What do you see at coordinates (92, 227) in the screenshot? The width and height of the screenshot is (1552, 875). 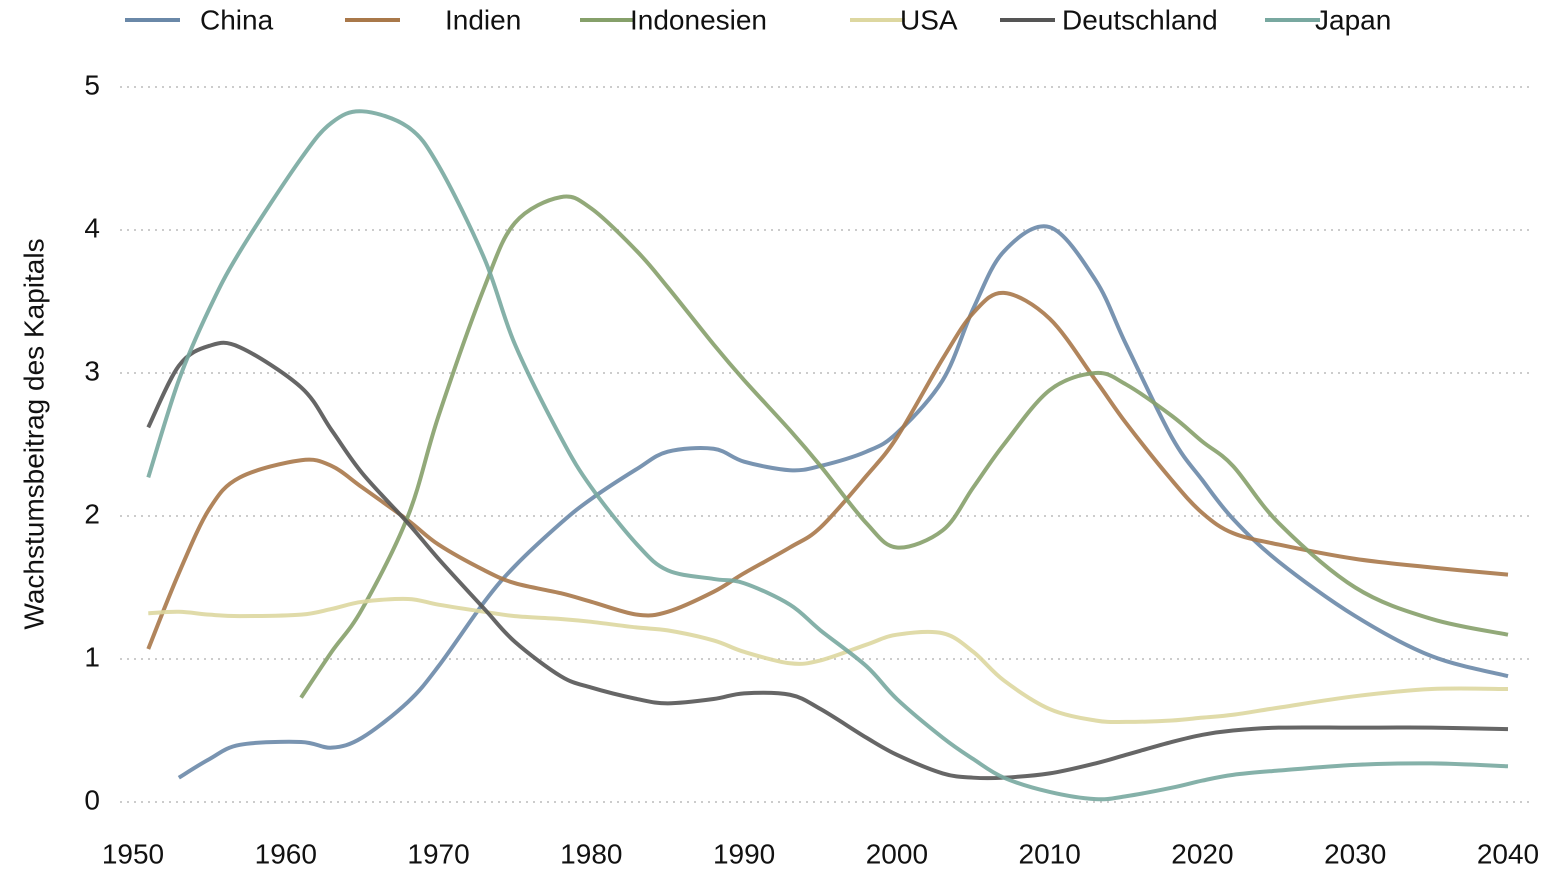 I see `y-tick-label: 4` at bounding box center [92, 227].